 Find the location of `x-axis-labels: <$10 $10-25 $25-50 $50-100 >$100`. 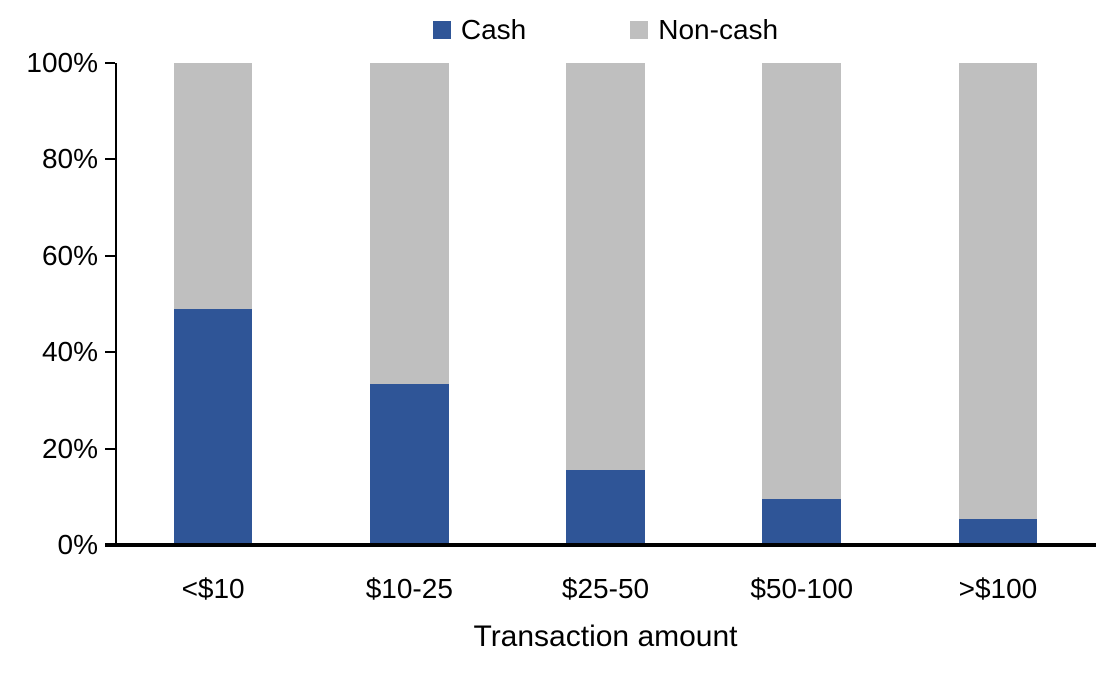

x-axis-labels: <$10 $10-25 $25-50 $50-100 >$100 is located at coordinates (605, 589).